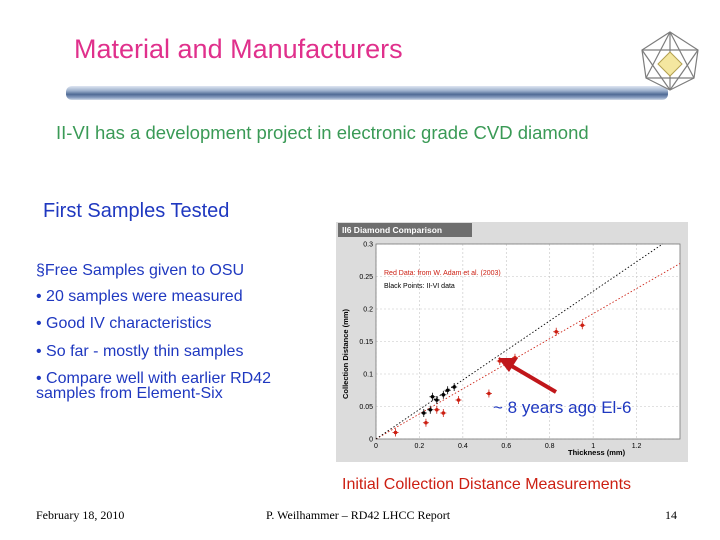 The height and width of the screenshot is (540, 720). What do you see at coordinates (442, 273) in the screenshot?
I see `legend-red: Red Data: from W. Adam et al. (2003)` at bounding box center [442, 273].